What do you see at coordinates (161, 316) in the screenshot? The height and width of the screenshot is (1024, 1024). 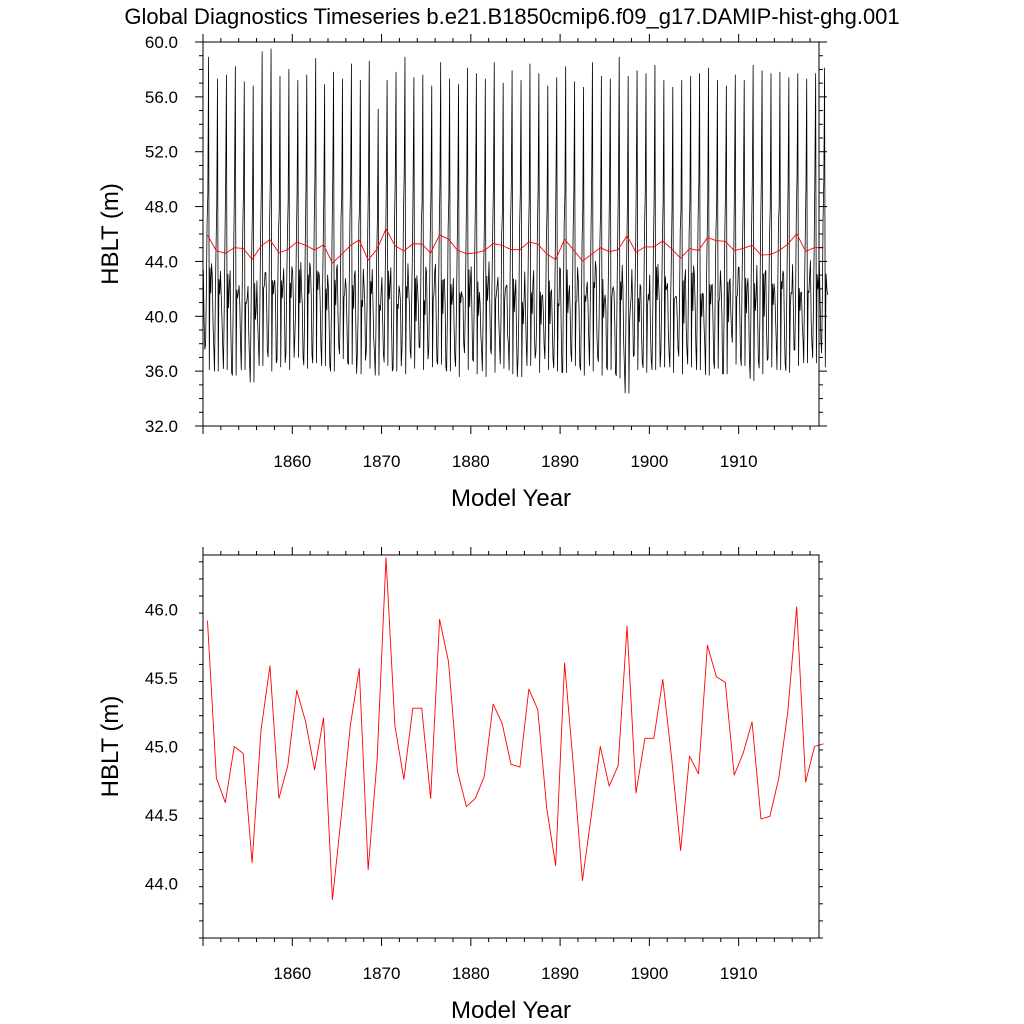 I see `y-tick-label: 40.0` at bounding box center [161, 316].